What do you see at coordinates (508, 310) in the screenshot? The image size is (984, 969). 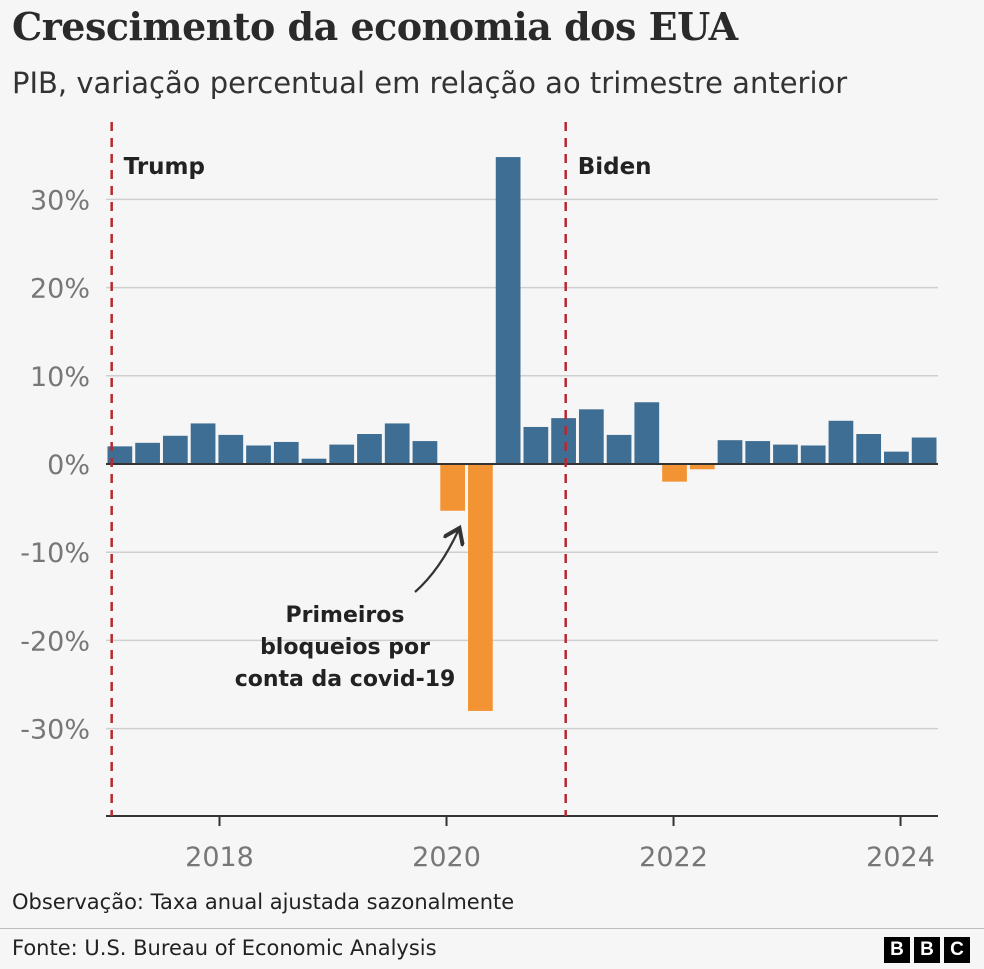 I see `bar-2020-t3` at bounding box center [508, 310].